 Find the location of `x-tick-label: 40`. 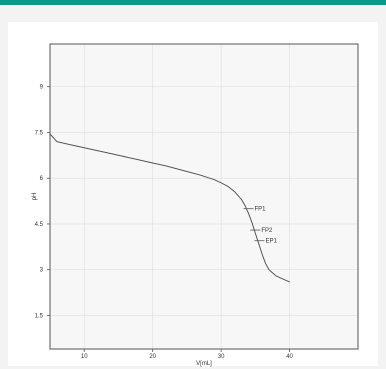

x-tick-label: 40 is located at coordinates (289, 357).